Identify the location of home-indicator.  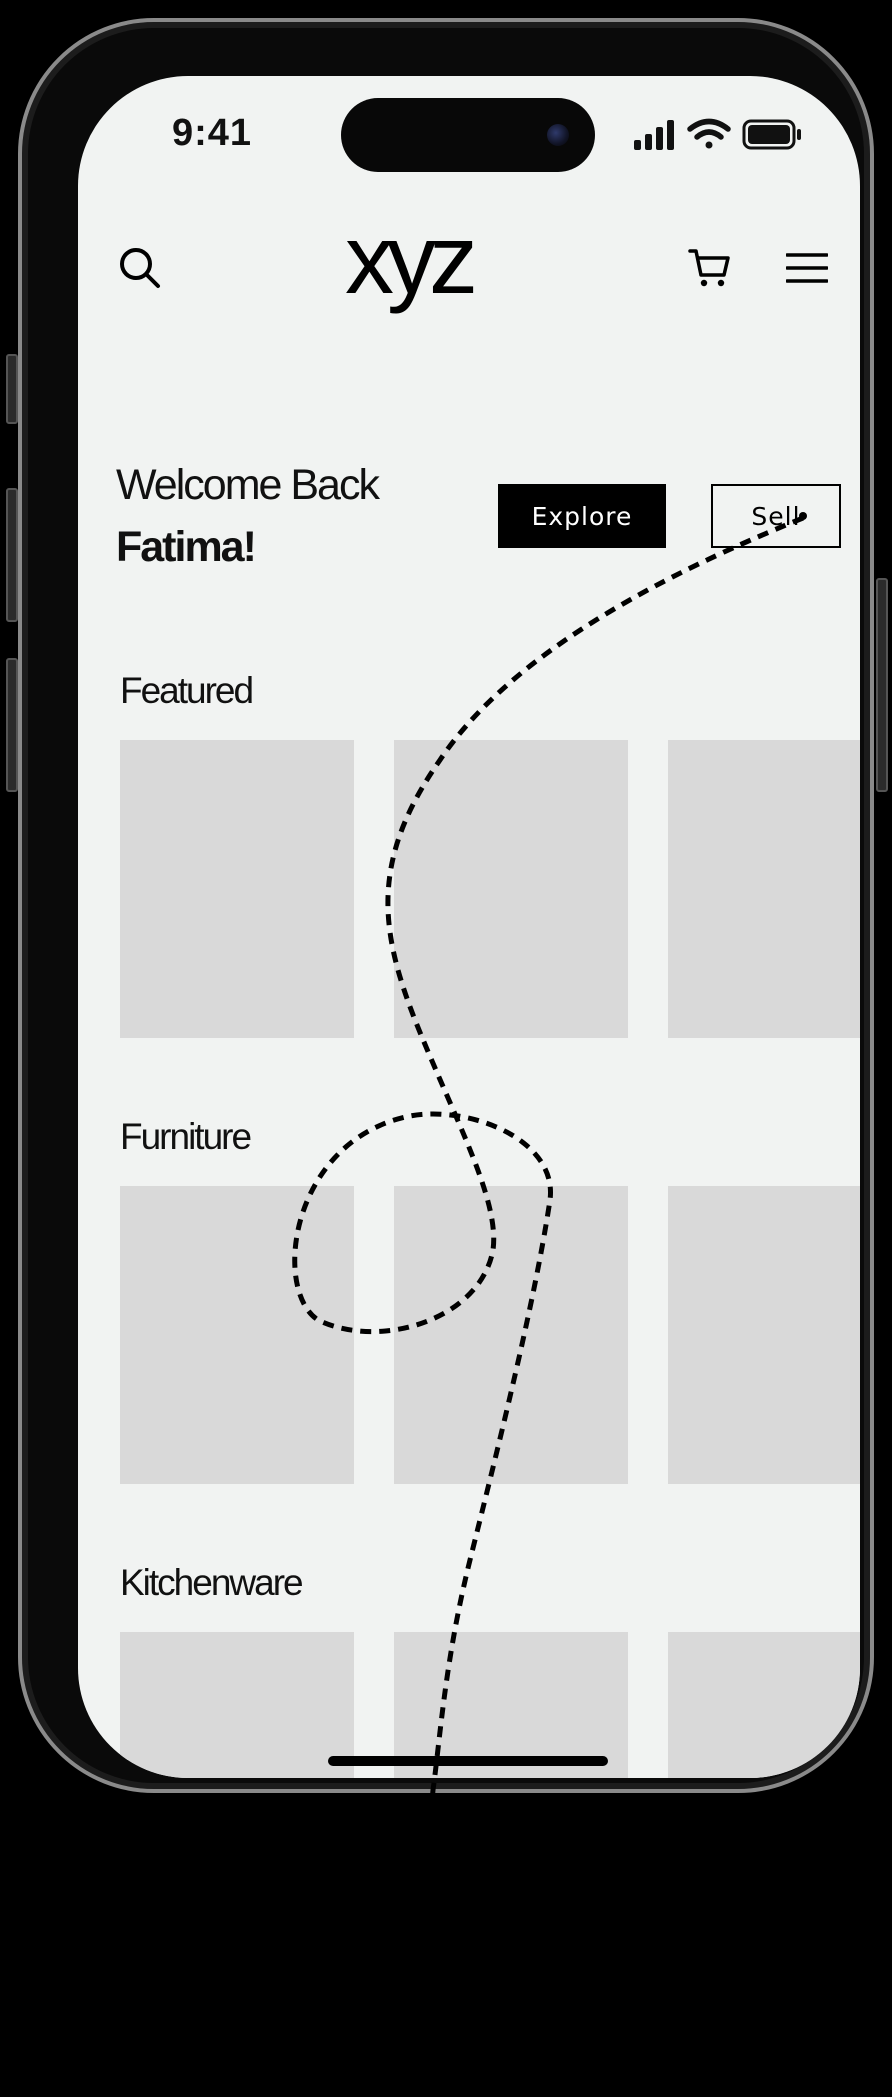
(468, 1761).